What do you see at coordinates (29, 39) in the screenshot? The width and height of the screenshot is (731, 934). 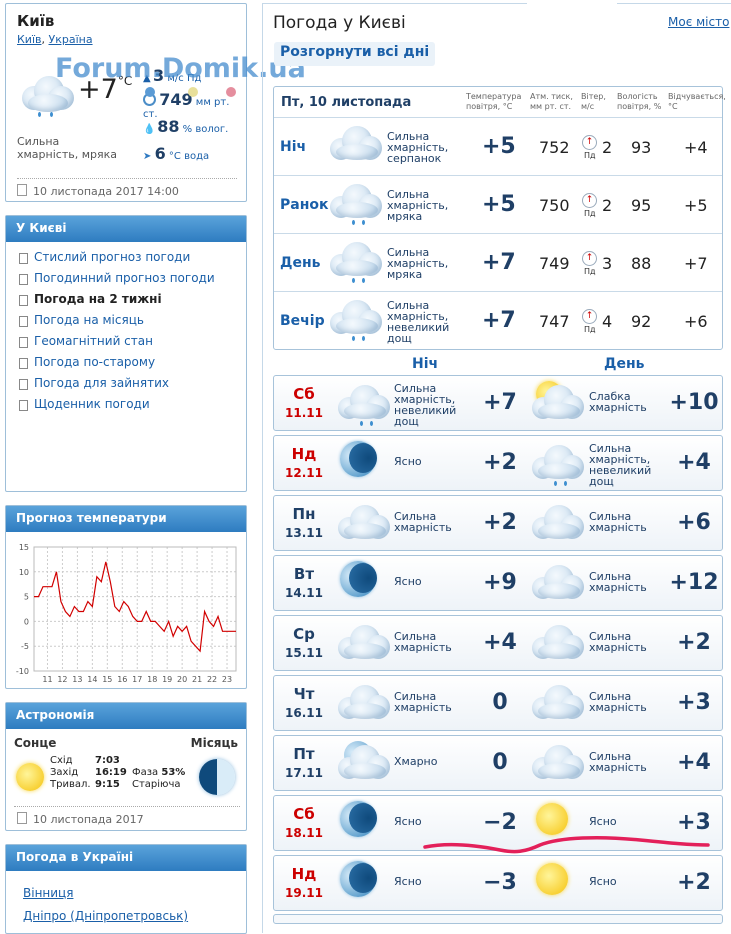 I see `city-link: Київ` at bounding box center [29, 39].